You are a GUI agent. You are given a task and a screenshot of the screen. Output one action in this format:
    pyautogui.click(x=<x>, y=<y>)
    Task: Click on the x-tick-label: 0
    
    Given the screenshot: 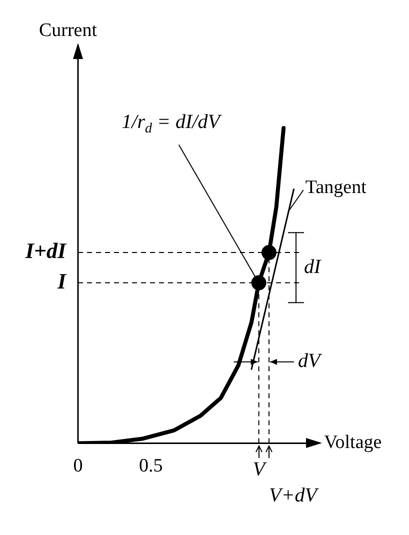 What is the action you would take?
    pyautogui.click(x=78, y=466)
    